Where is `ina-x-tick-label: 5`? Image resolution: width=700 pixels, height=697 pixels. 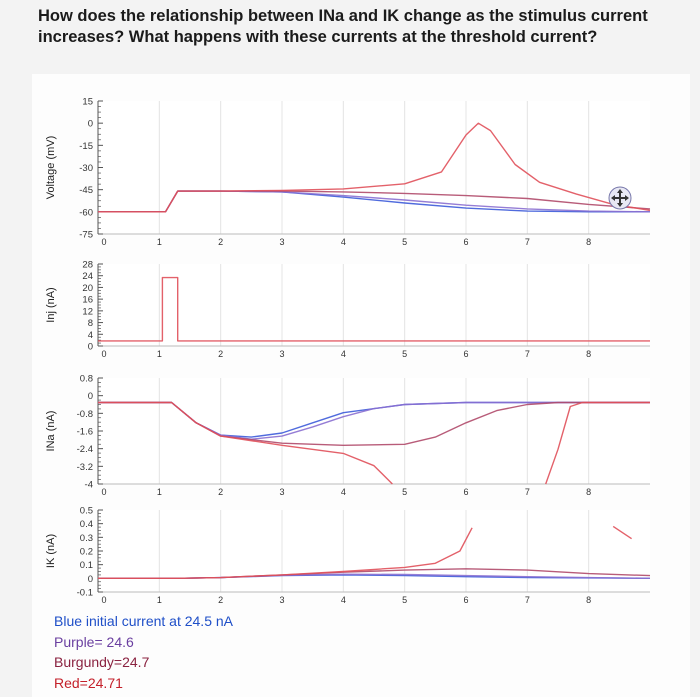 ina-x-tick-label: 5 is located at coordinates (404, 492).